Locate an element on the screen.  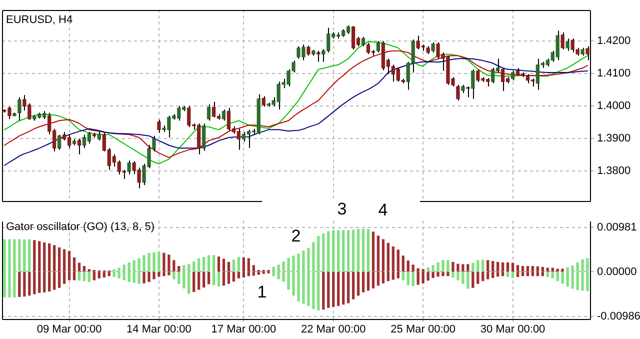
y-tick-label: 0.00000 is located at coordinates (617, 272).